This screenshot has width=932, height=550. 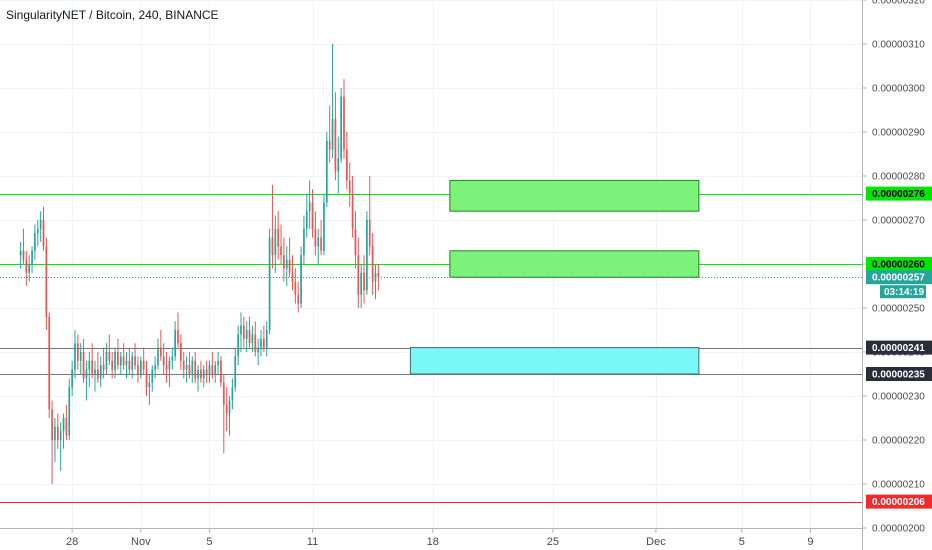 What do you see at coordinates (898, 309) in the screenshot?
I see `price-tick-label: 0.00000250` at bounding box center [898, 309].